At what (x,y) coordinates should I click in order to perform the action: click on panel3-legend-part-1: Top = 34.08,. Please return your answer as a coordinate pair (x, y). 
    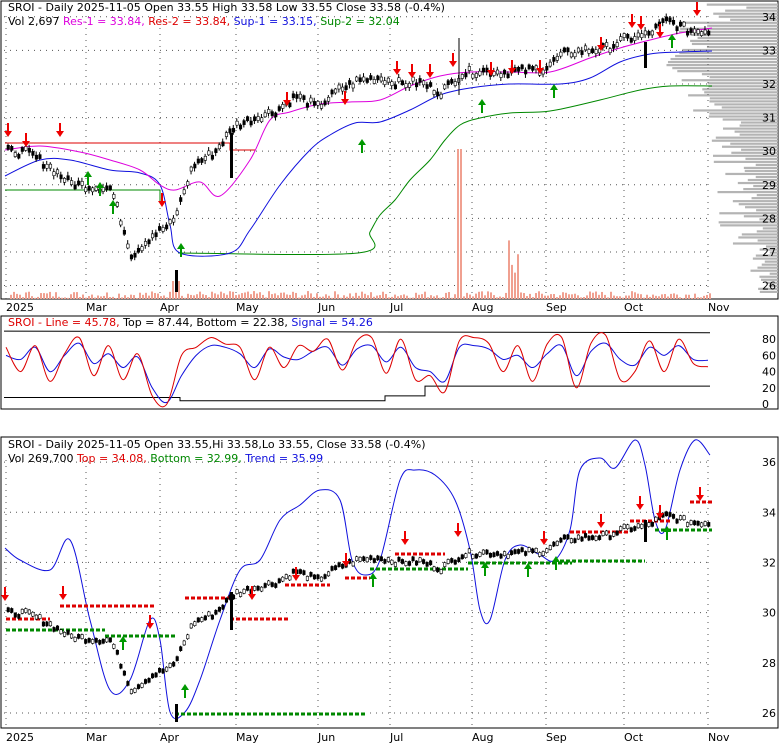
    Looking at the image, I should click on (113, 458).